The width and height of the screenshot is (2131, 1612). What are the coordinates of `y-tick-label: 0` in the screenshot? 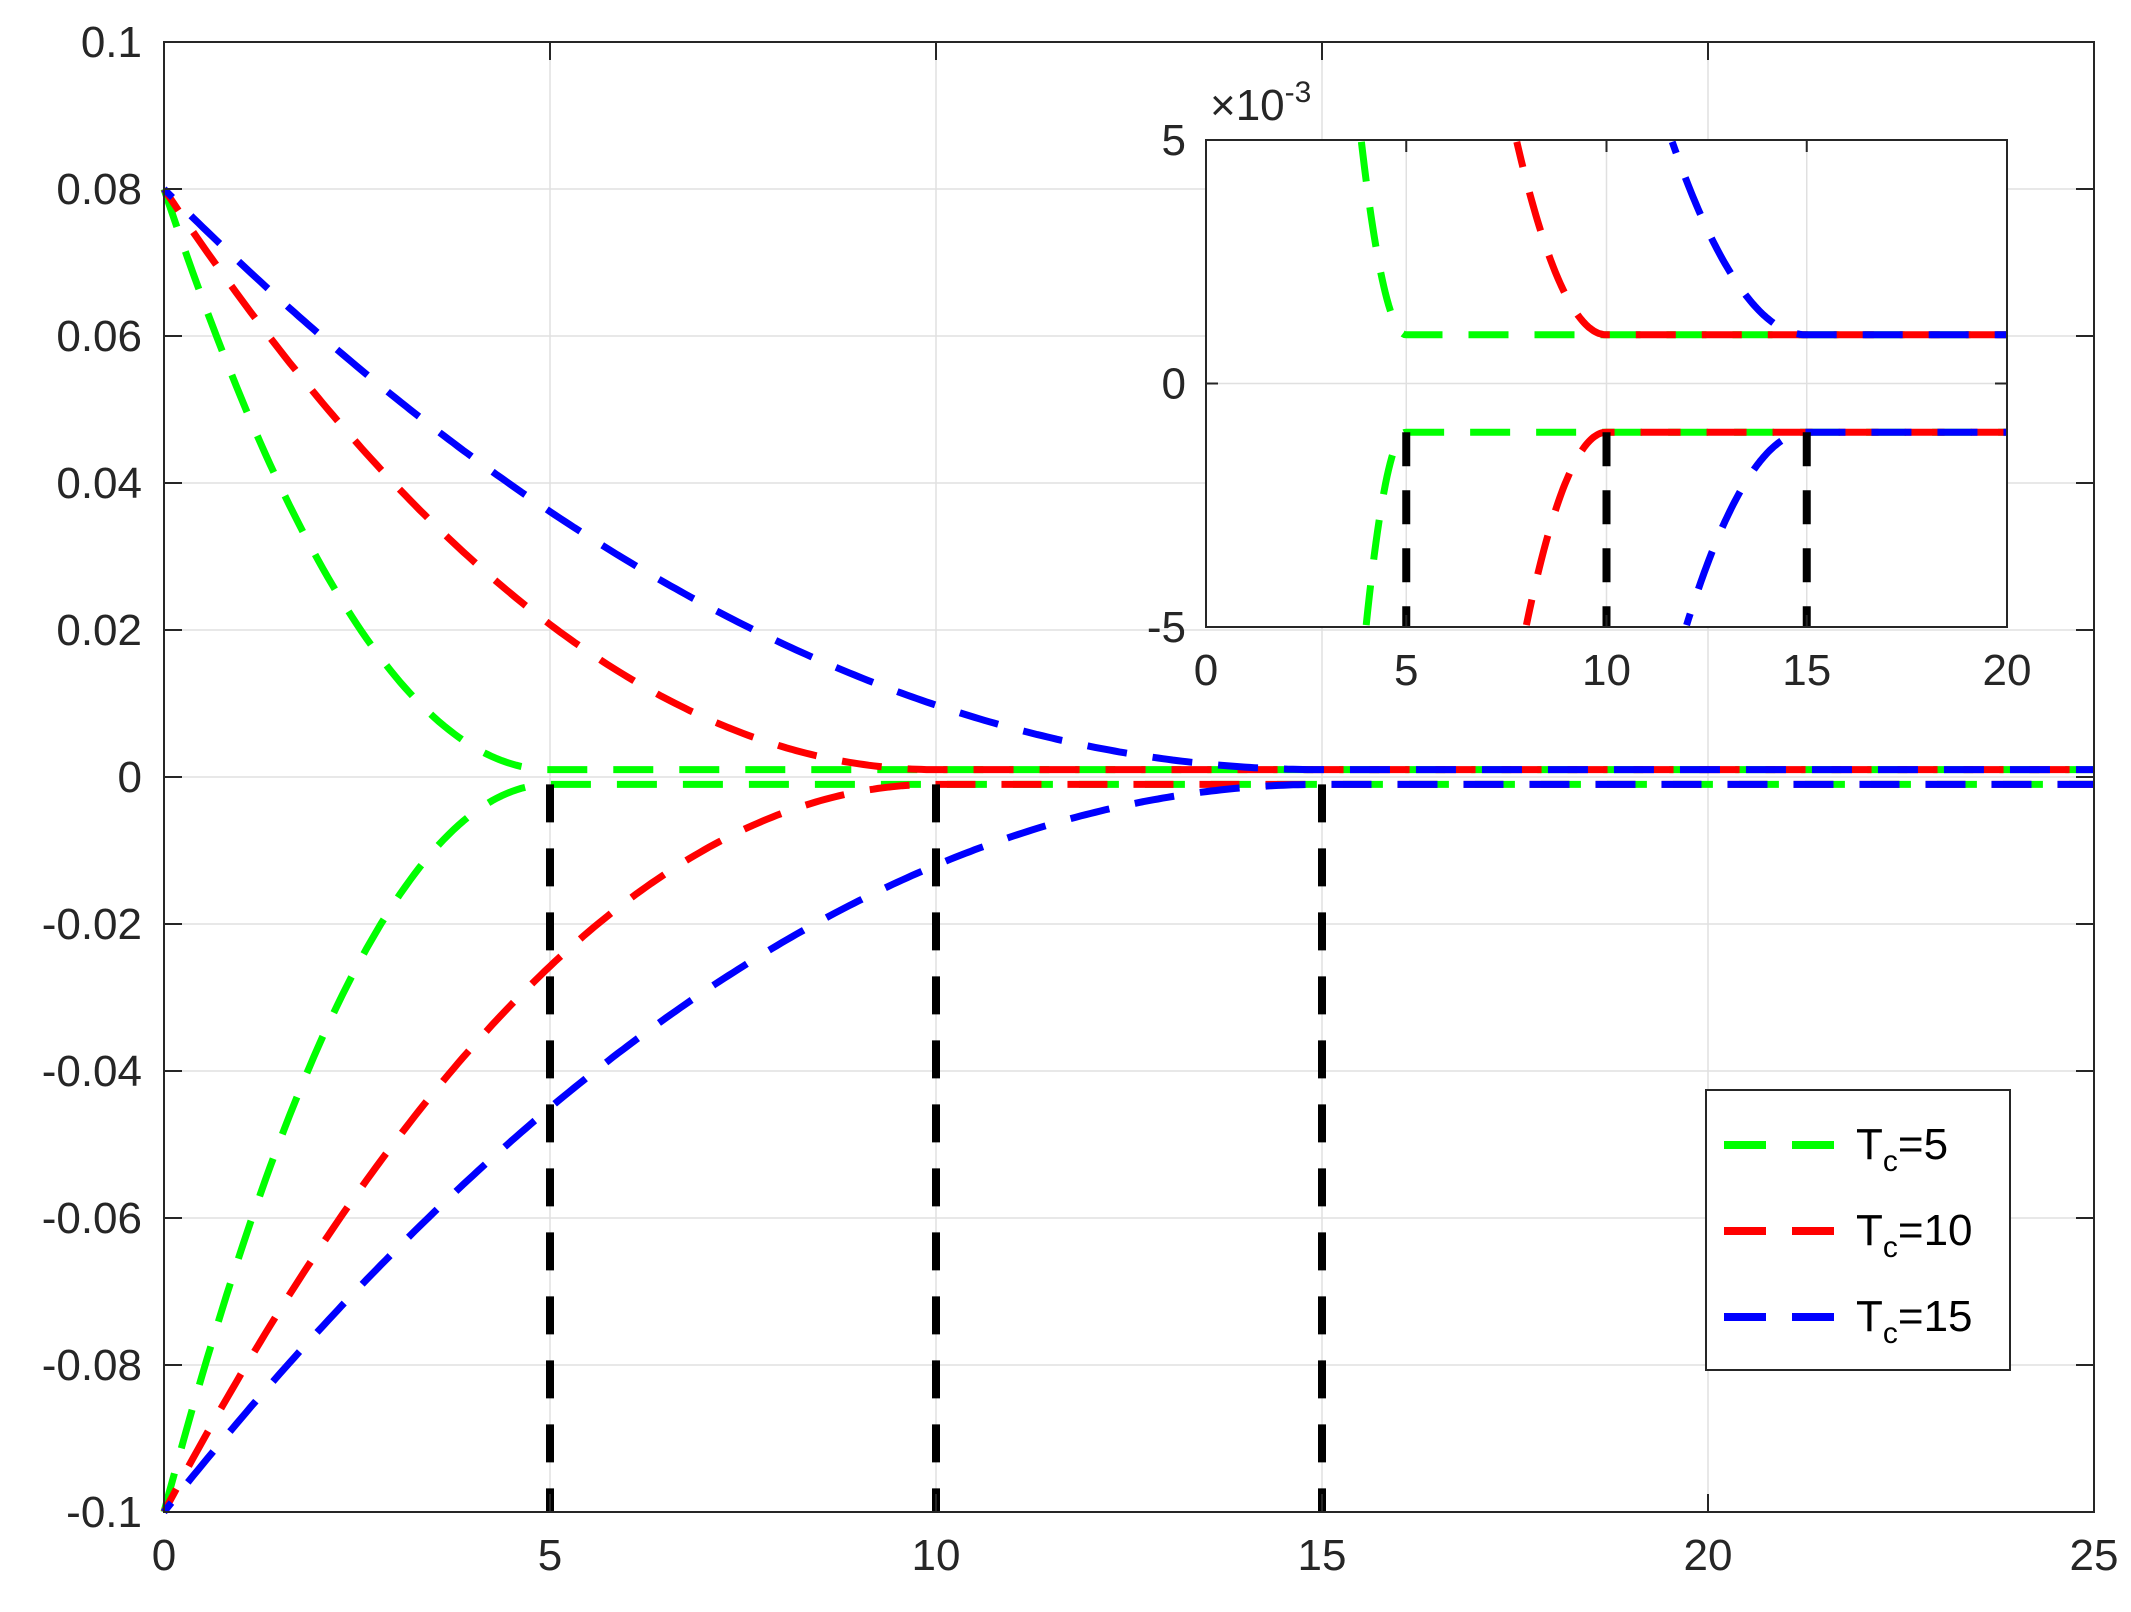 It's located at (130, 777).